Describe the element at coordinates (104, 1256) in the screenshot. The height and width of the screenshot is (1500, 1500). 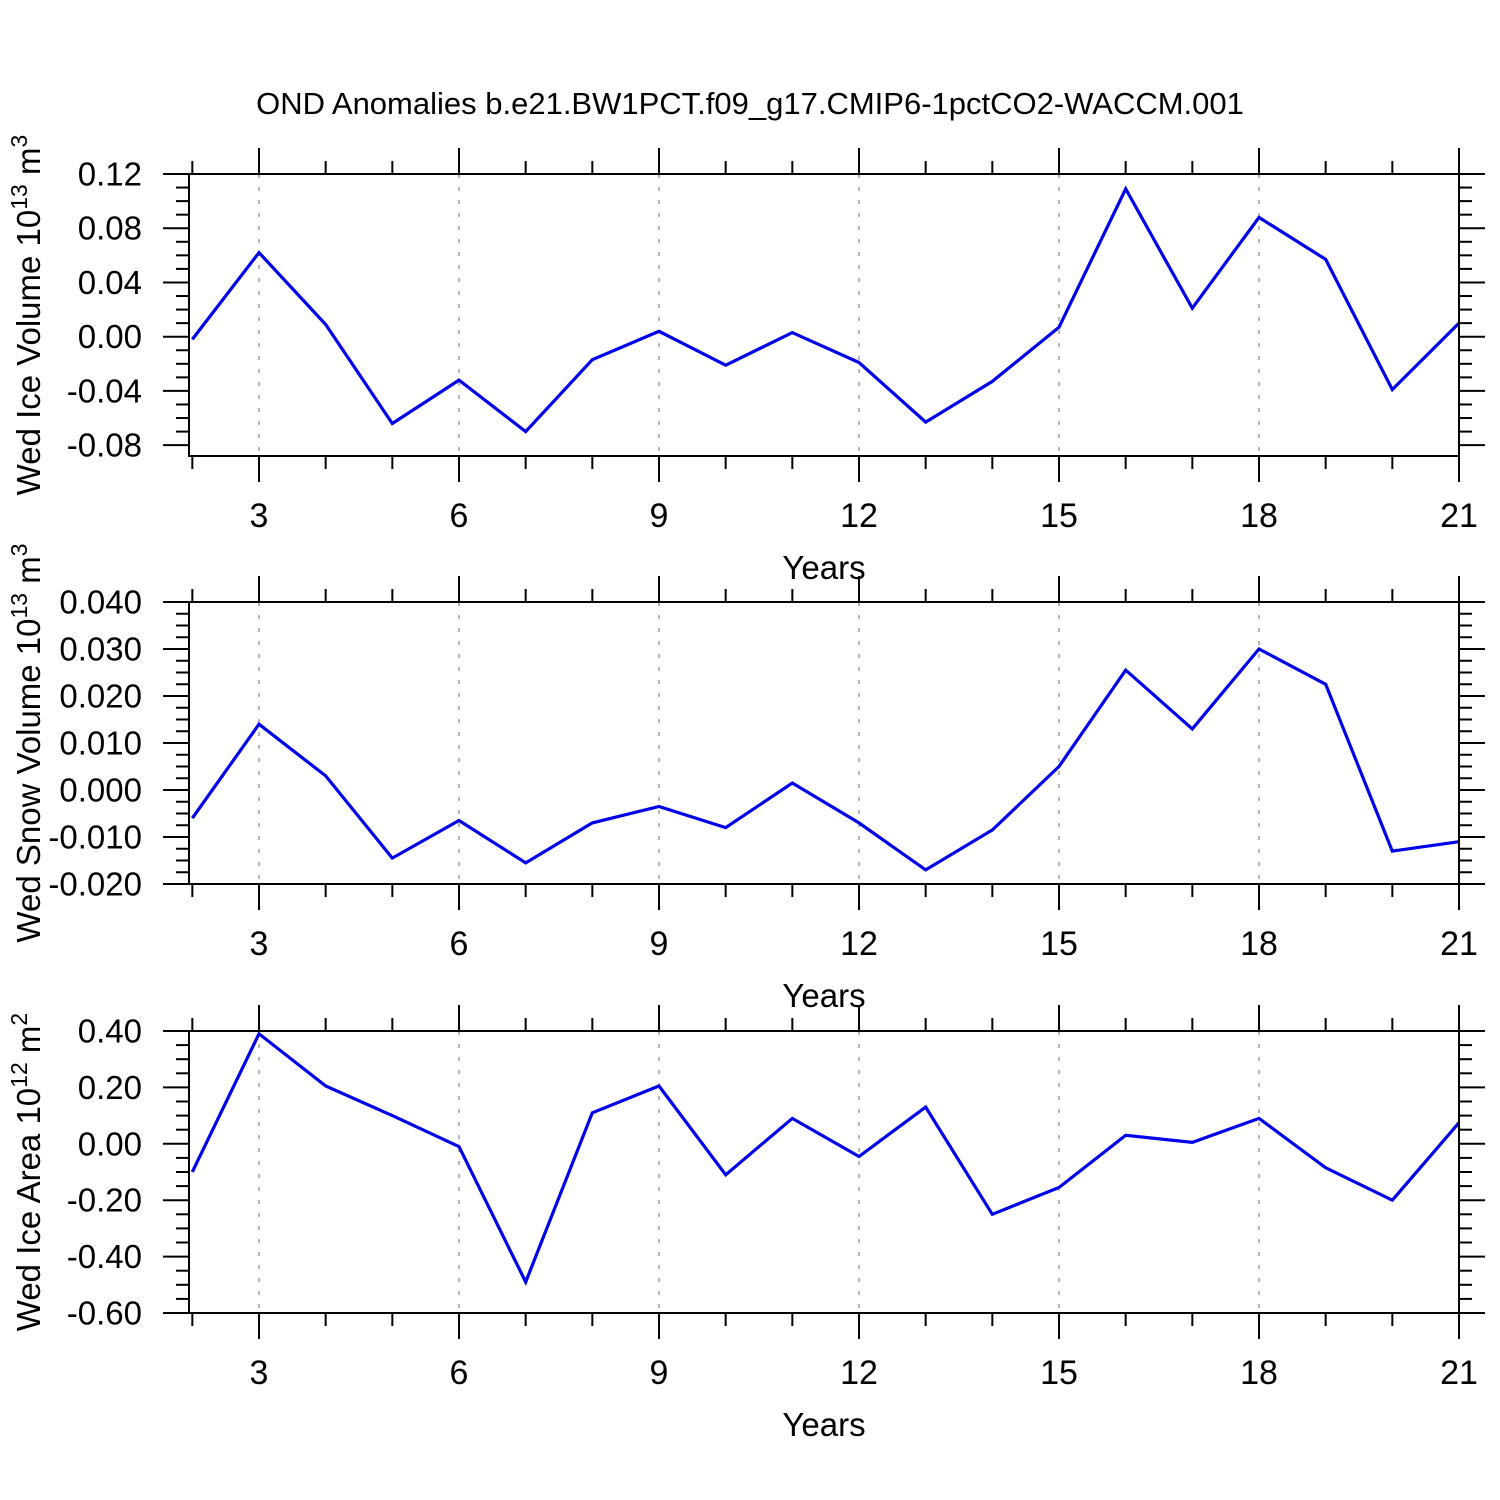
I see `y-tick-label: -0.40` at that location.